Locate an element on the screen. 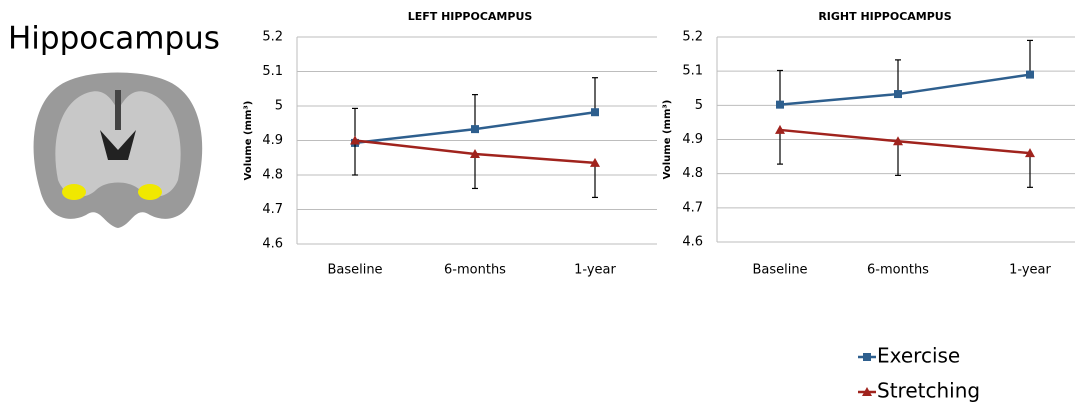  chart-title: LEFT HIPPOCAMPUS is located at coordinates (470, 16).